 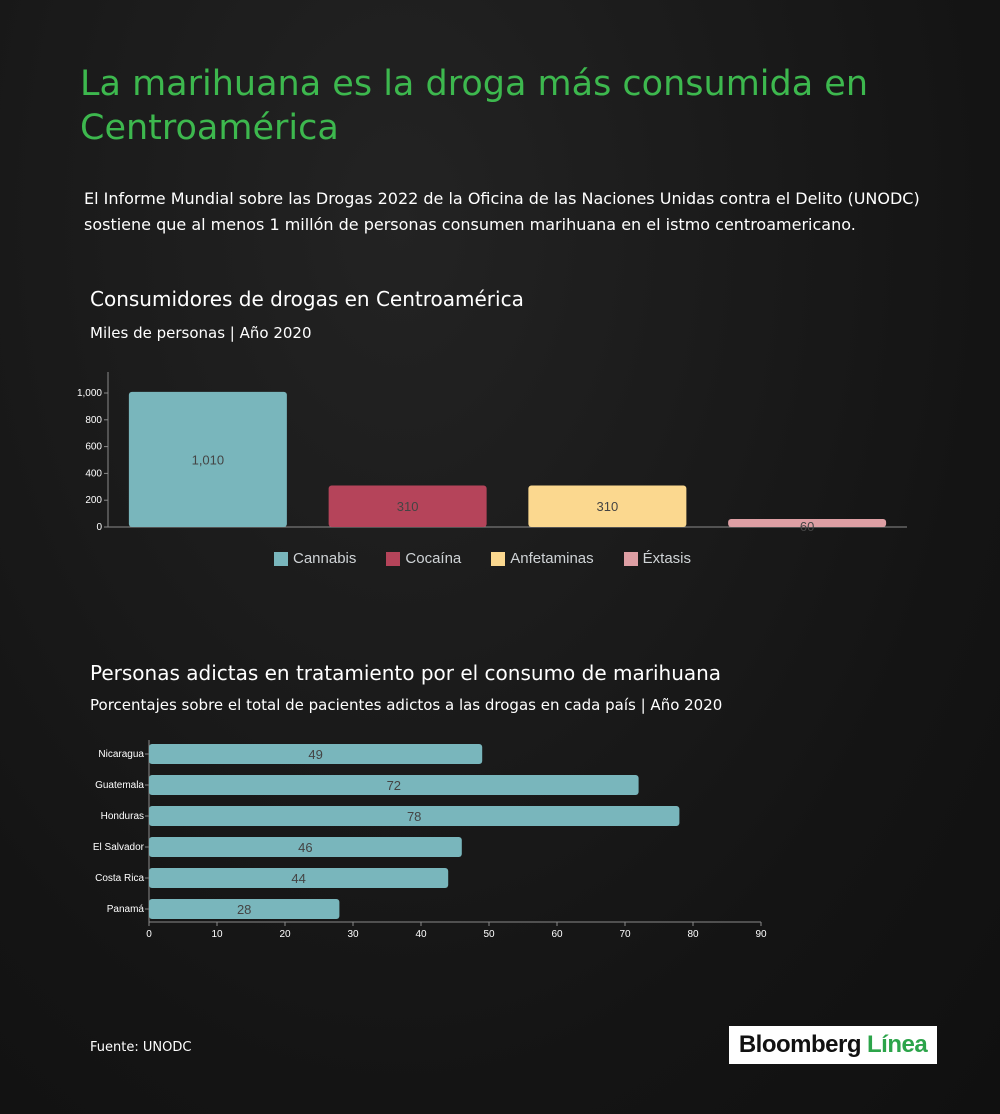 I want to click on chart1-svg: 0 200 400 600 800 1,000 1,010 310 310 60, so click(x=492, y=453).